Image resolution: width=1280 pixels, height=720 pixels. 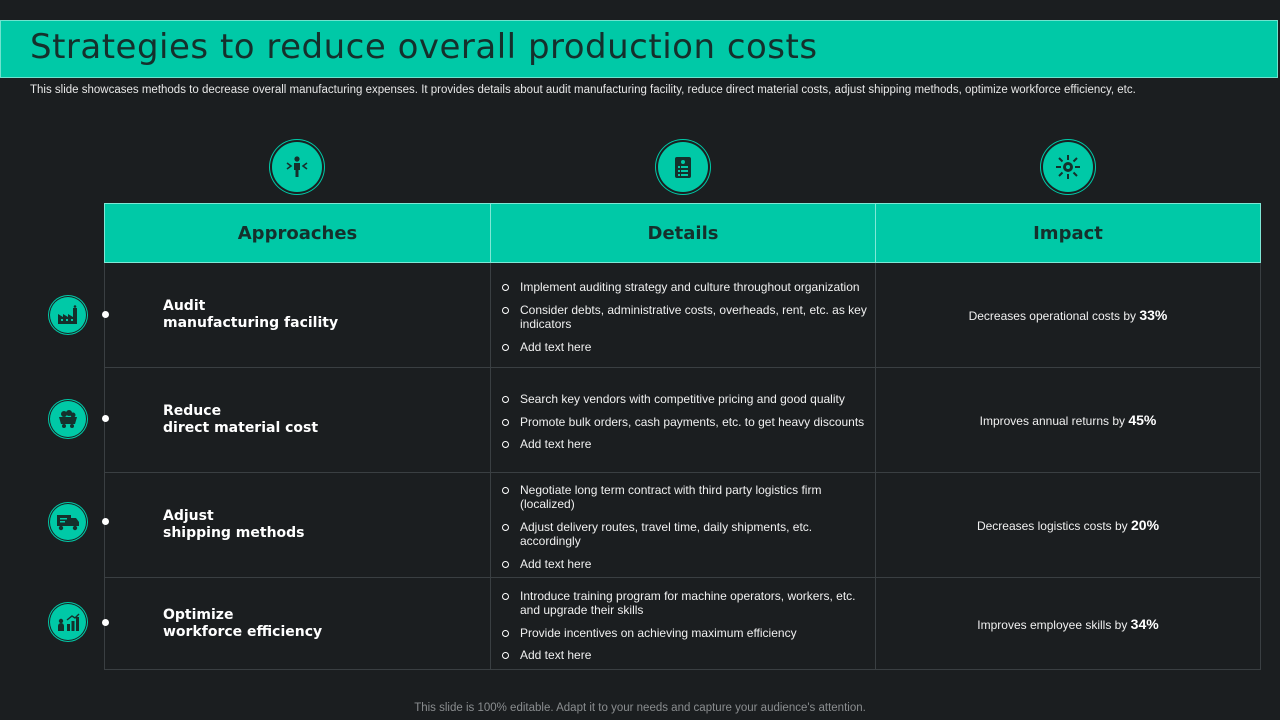 I want to click on mine-cart-icon, so click(x=68, y=419).